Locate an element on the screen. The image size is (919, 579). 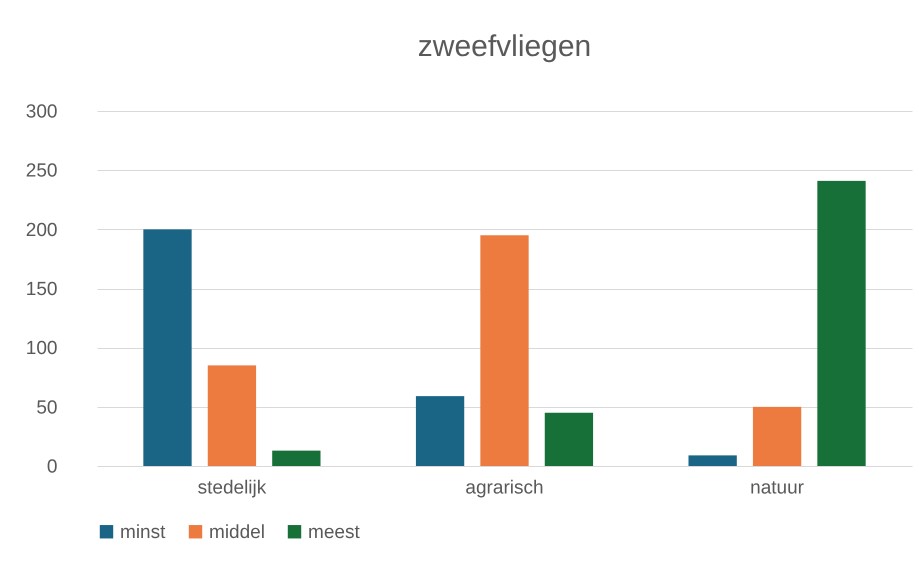
legend-label: meest is located at coordinates (334, 532).